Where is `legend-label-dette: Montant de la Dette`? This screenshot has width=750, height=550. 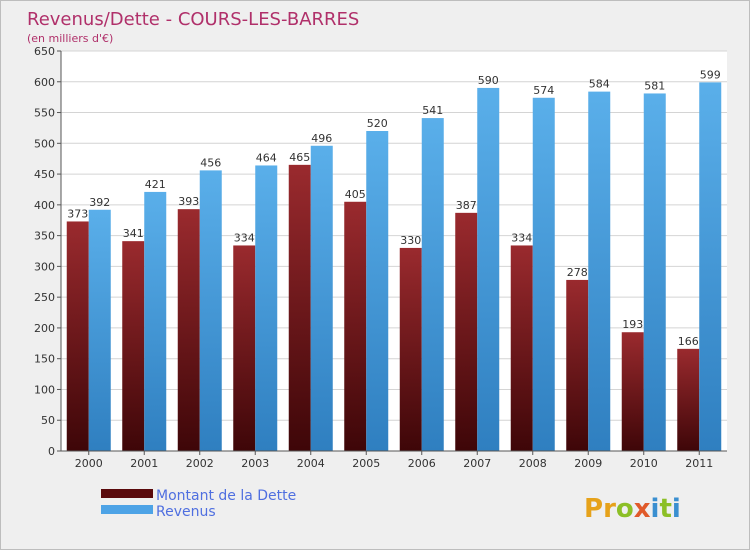
legend-label-dette: Montant de la Dette is located at coordinates (226, 496).